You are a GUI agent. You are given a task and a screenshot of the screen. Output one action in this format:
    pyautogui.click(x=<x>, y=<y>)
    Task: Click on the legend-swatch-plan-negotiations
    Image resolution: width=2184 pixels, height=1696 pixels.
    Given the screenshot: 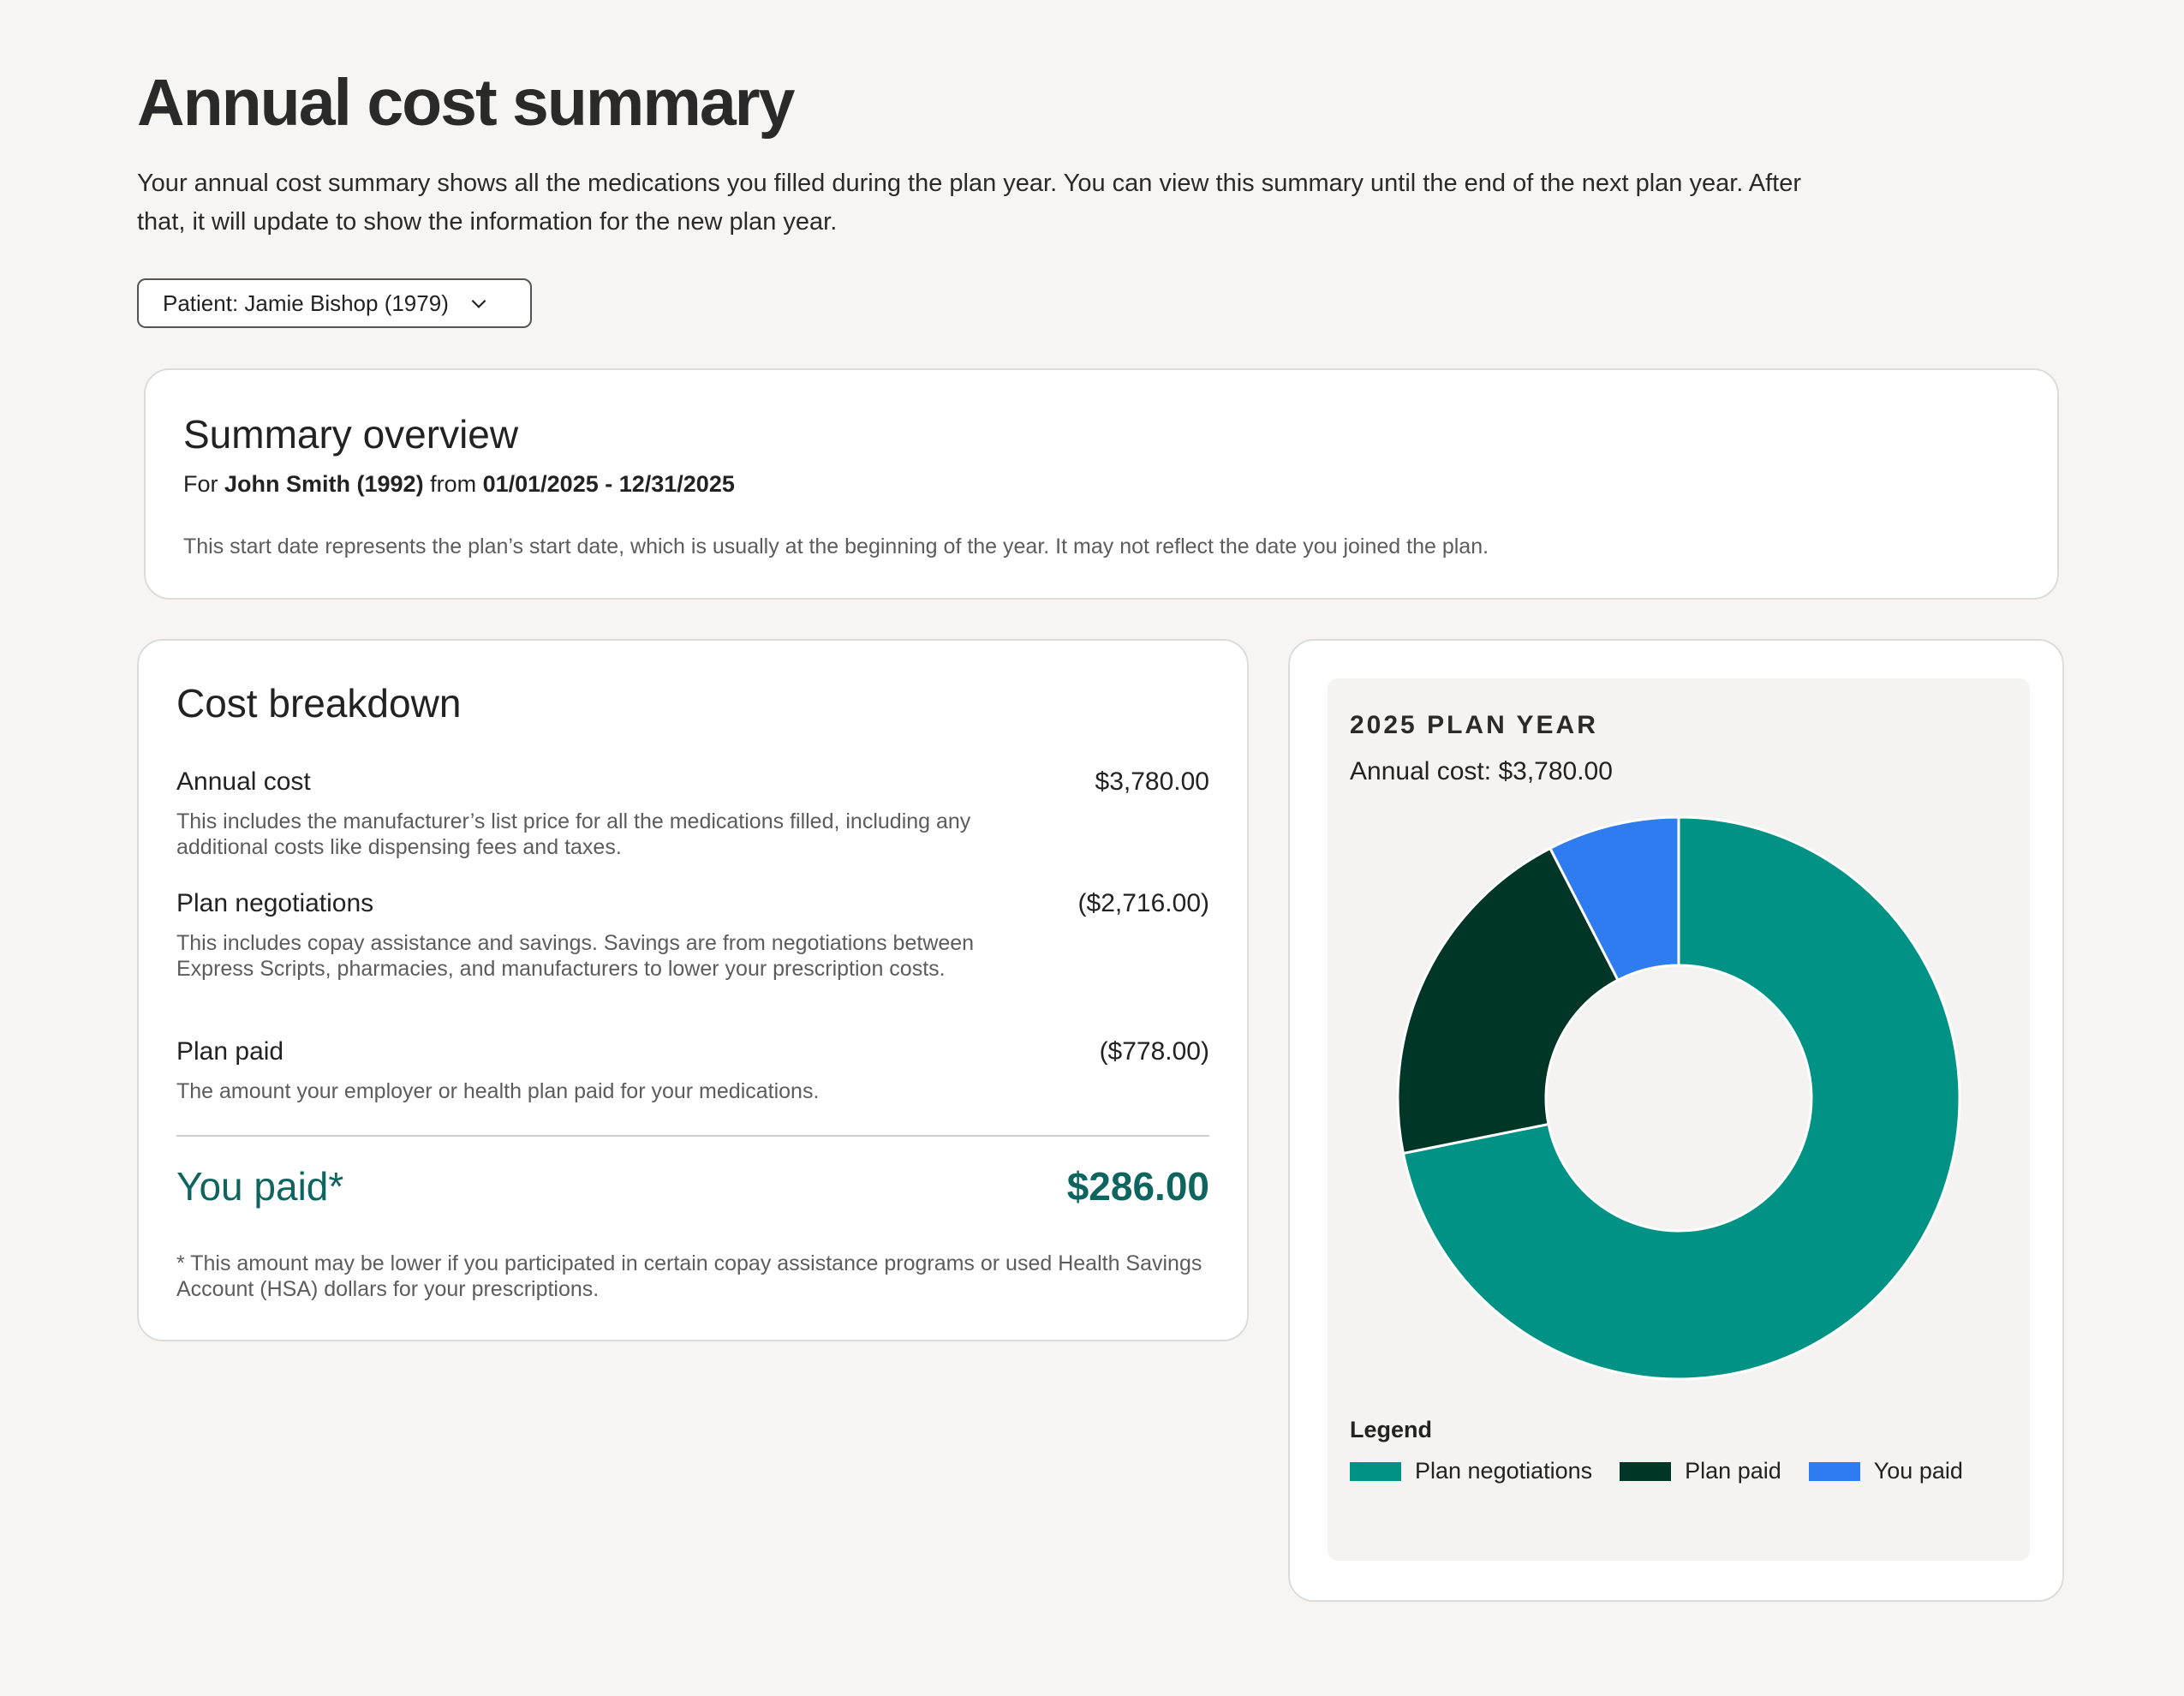 What is the action you would take?
    pyautogui.click(x=1375, y=1471)
    